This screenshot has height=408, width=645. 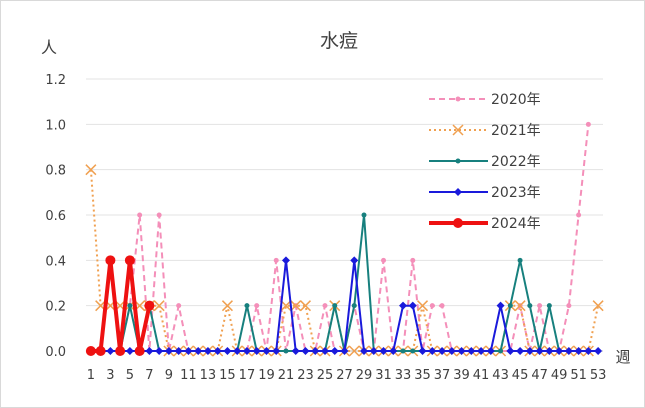 What do you see at coordinates (55, 216) in the screenshot?
I see `y-tick-labels: 0.0 0.2 0.4 0.6 0.8 1.0 1.2` at bounding box center [55, 216].